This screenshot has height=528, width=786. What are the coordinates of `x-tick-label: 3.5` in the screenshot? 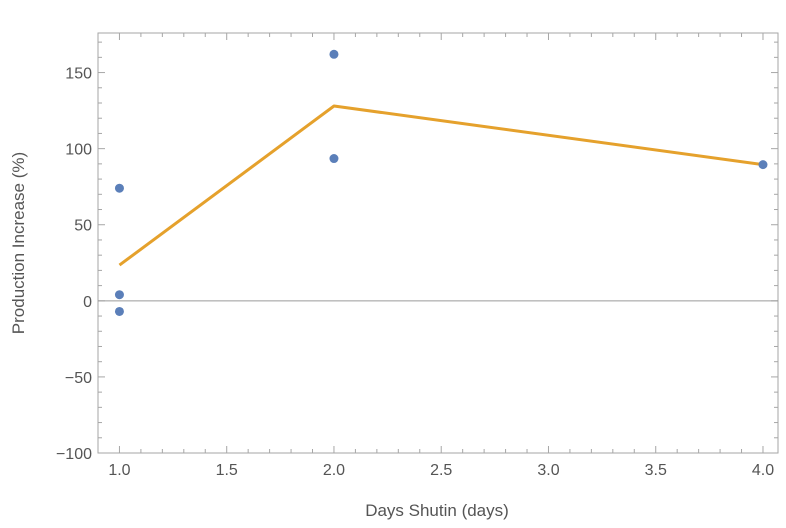 It's located at (656, 470).